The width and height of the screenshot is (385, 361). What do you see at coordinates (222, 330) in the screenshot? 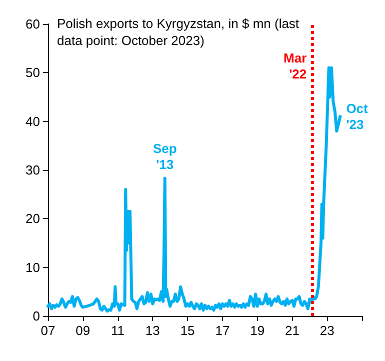
I see `x-tick-label: 17` at bounding box center [222, 330].